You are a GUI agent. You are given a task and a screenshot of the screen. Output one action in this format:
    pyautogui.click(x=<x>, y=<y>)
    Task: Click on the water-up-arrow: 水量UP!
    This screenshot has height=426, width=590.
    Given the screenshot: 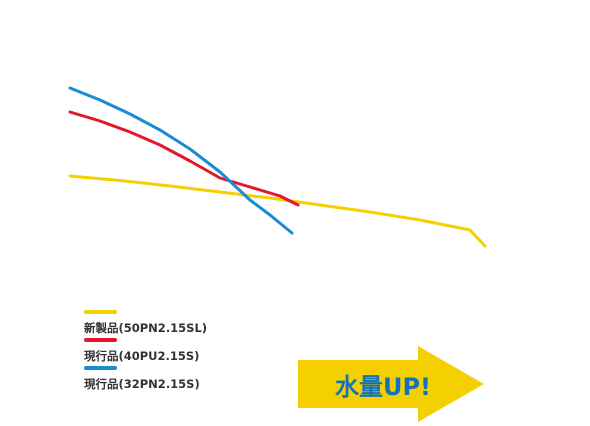 What is the action you would take?
    pyautogui.click(x=393, y=384)
    